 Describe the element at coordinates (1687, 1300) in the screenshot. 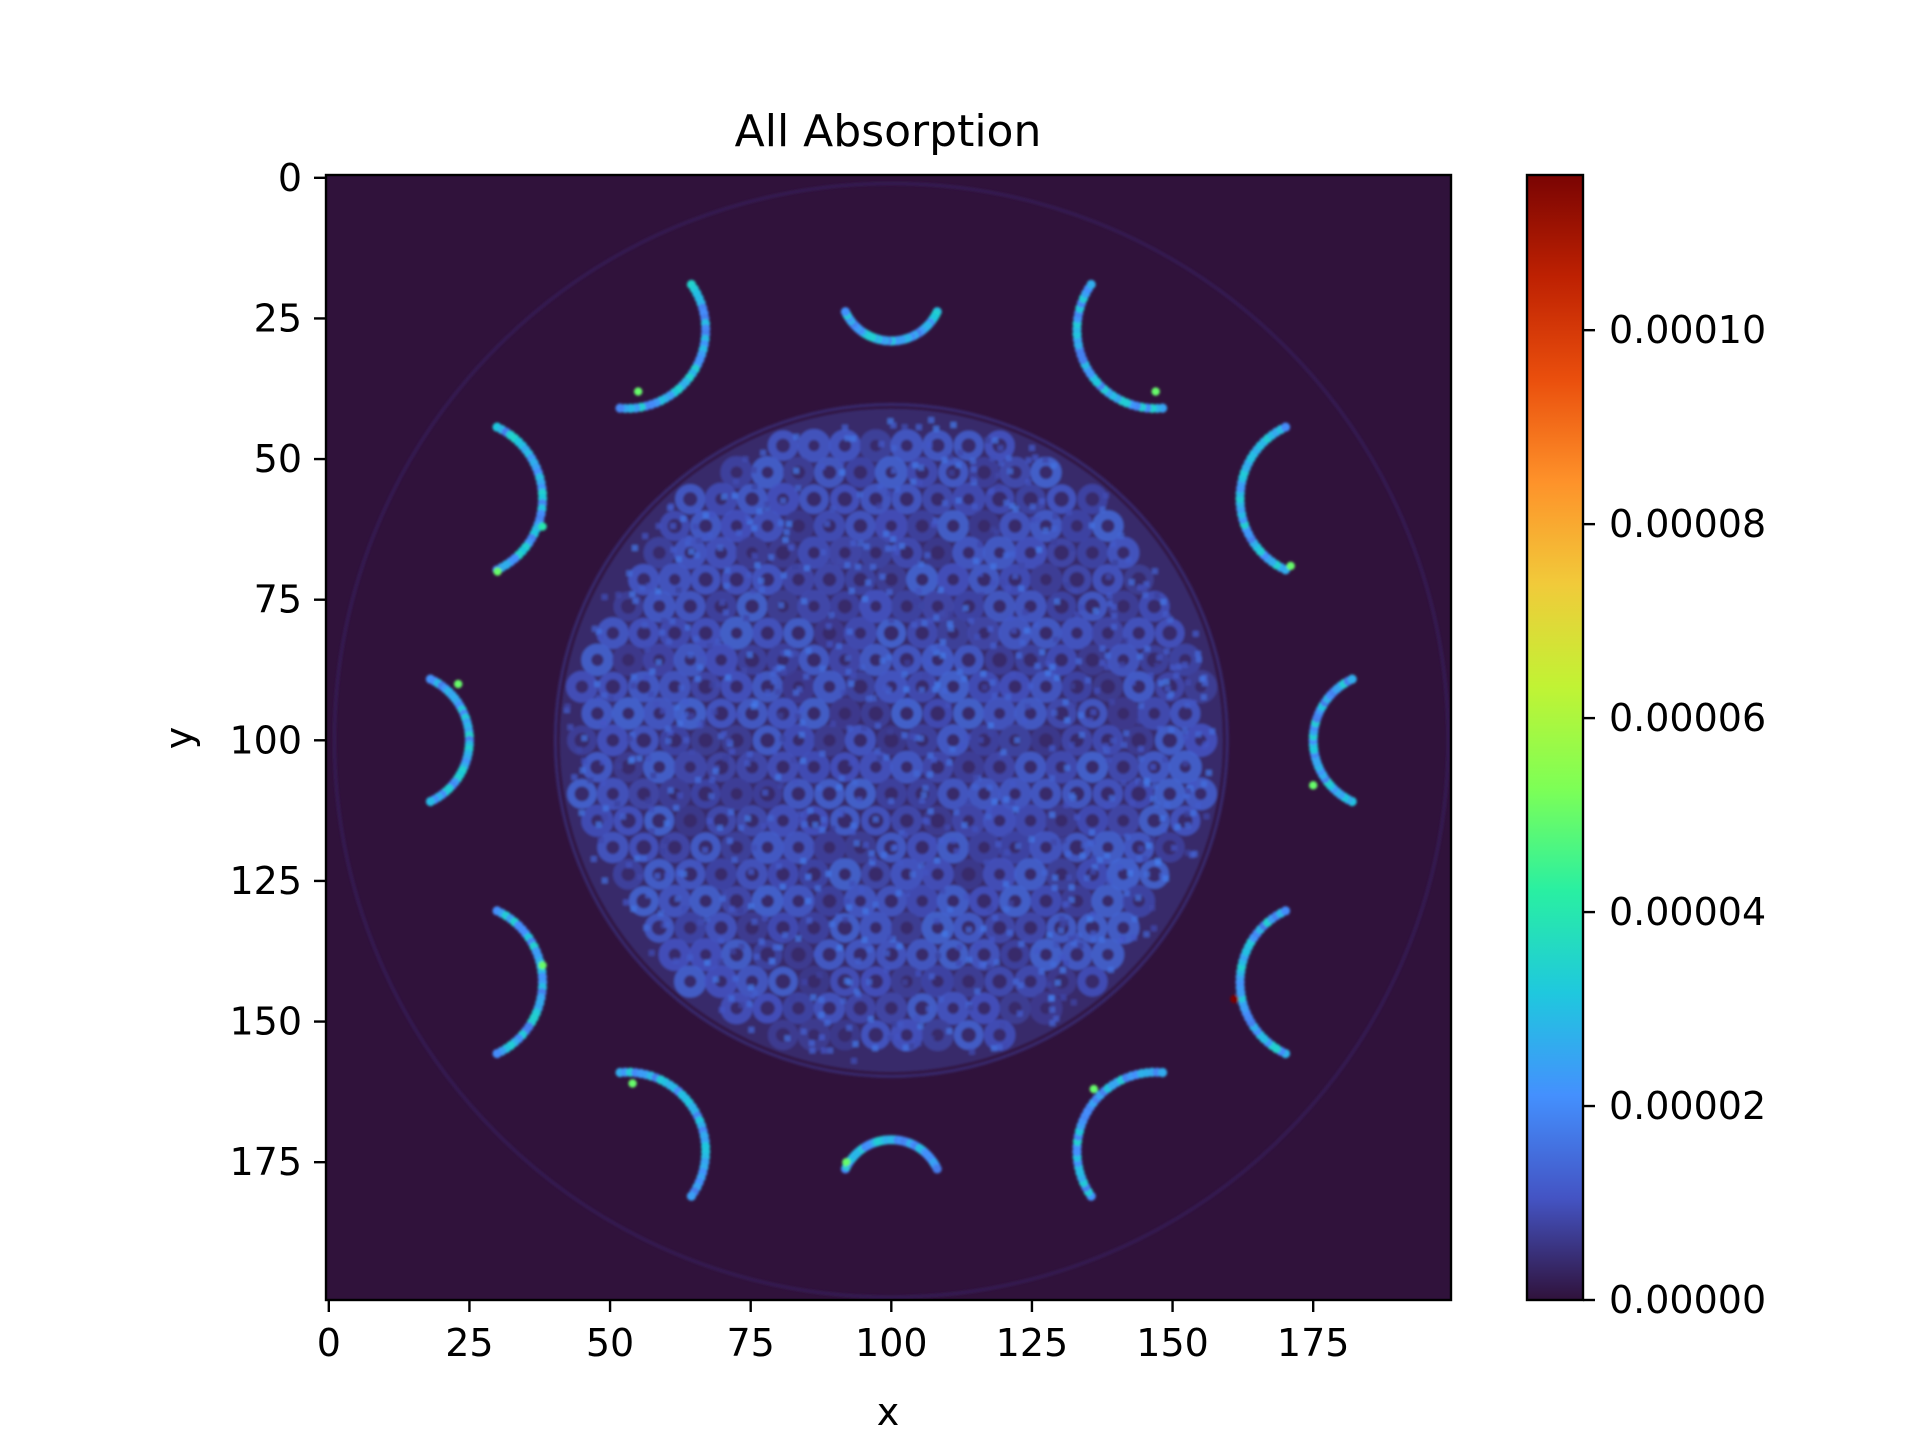

I see `colorbar-tick-label: 0.00000` at that location.